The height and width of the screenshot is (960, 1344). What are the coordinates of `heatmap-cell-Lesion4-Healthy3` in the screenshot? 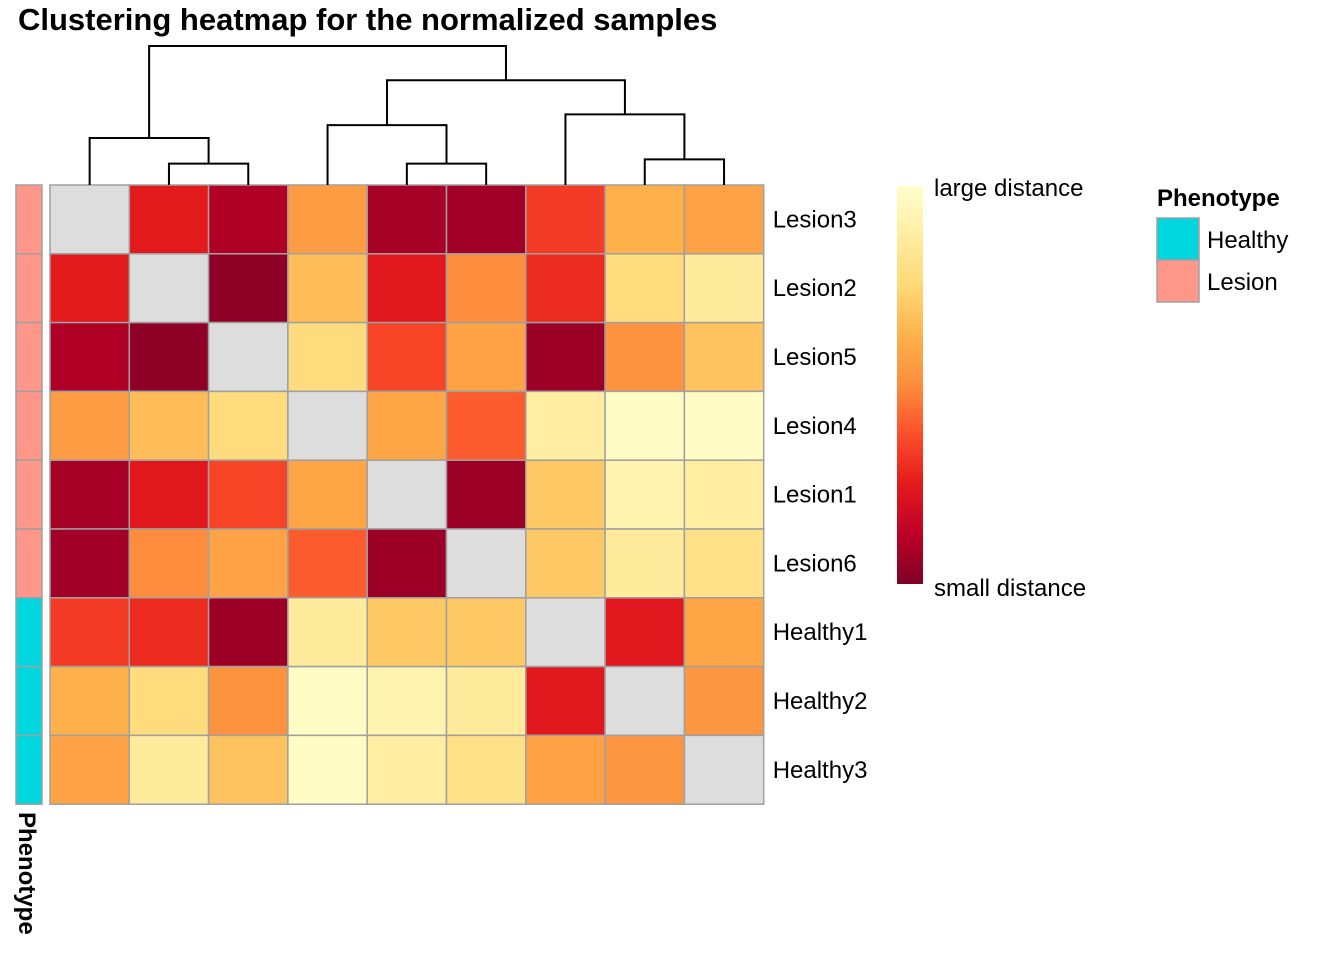 It's located at (724, 425).